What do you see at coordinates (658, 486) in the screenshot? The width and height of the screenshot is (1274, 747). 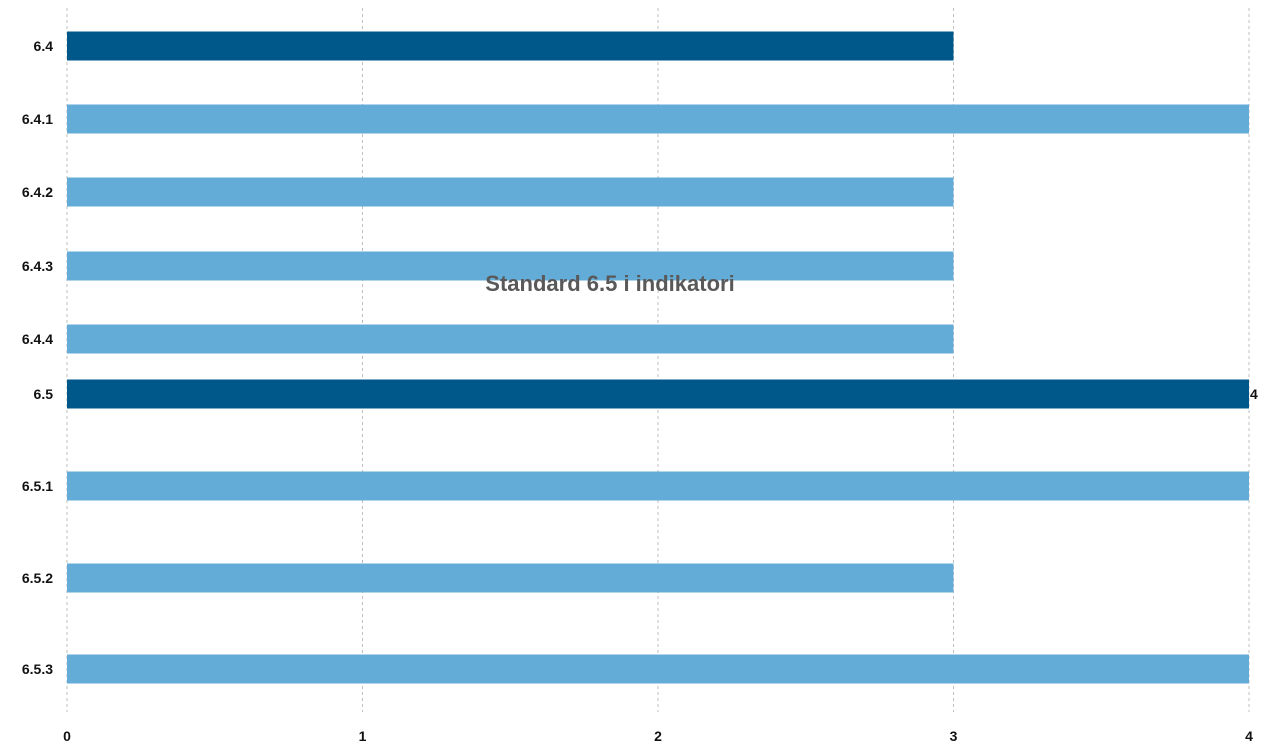 I see `bar-6.5.1` at bounding box center [658, 486].